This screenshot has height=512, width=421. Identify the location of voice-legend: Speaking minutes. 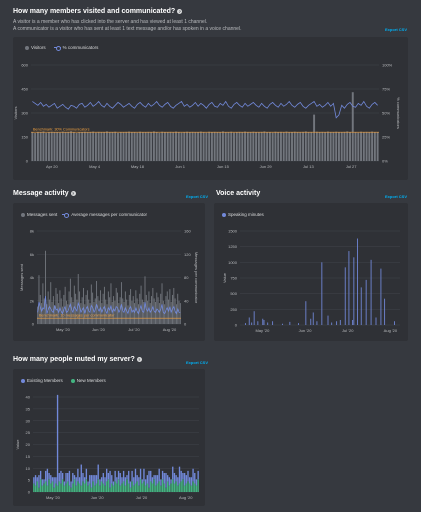
(243, 214).